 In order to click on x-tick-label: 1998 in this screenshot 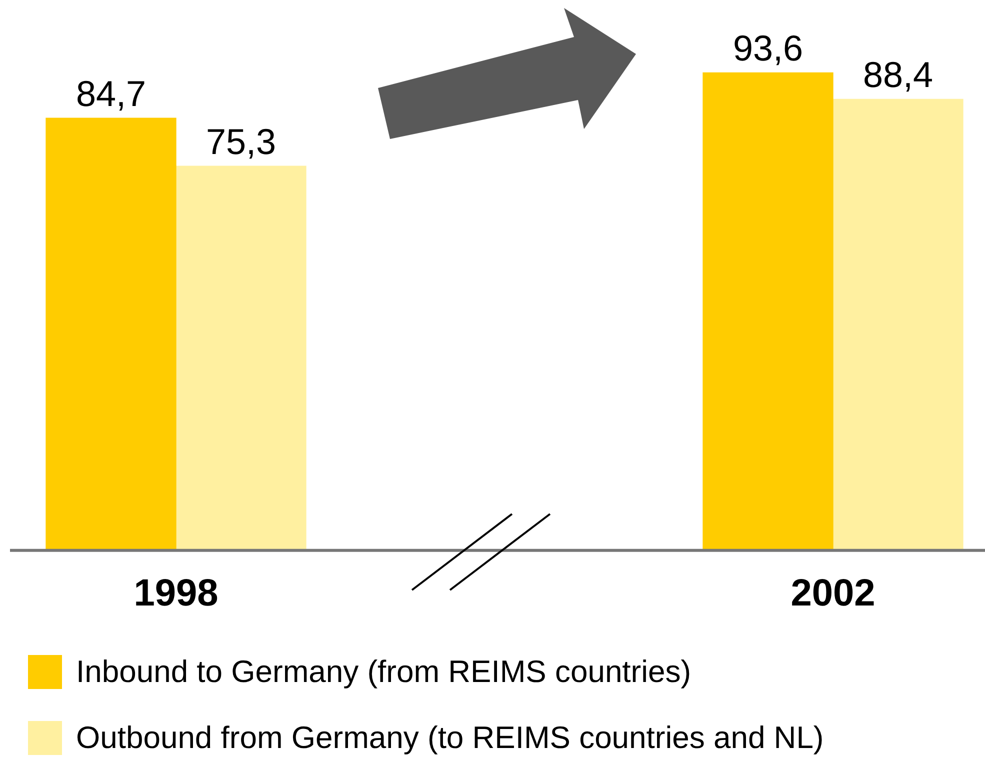, I will do `click(176, 593)`.